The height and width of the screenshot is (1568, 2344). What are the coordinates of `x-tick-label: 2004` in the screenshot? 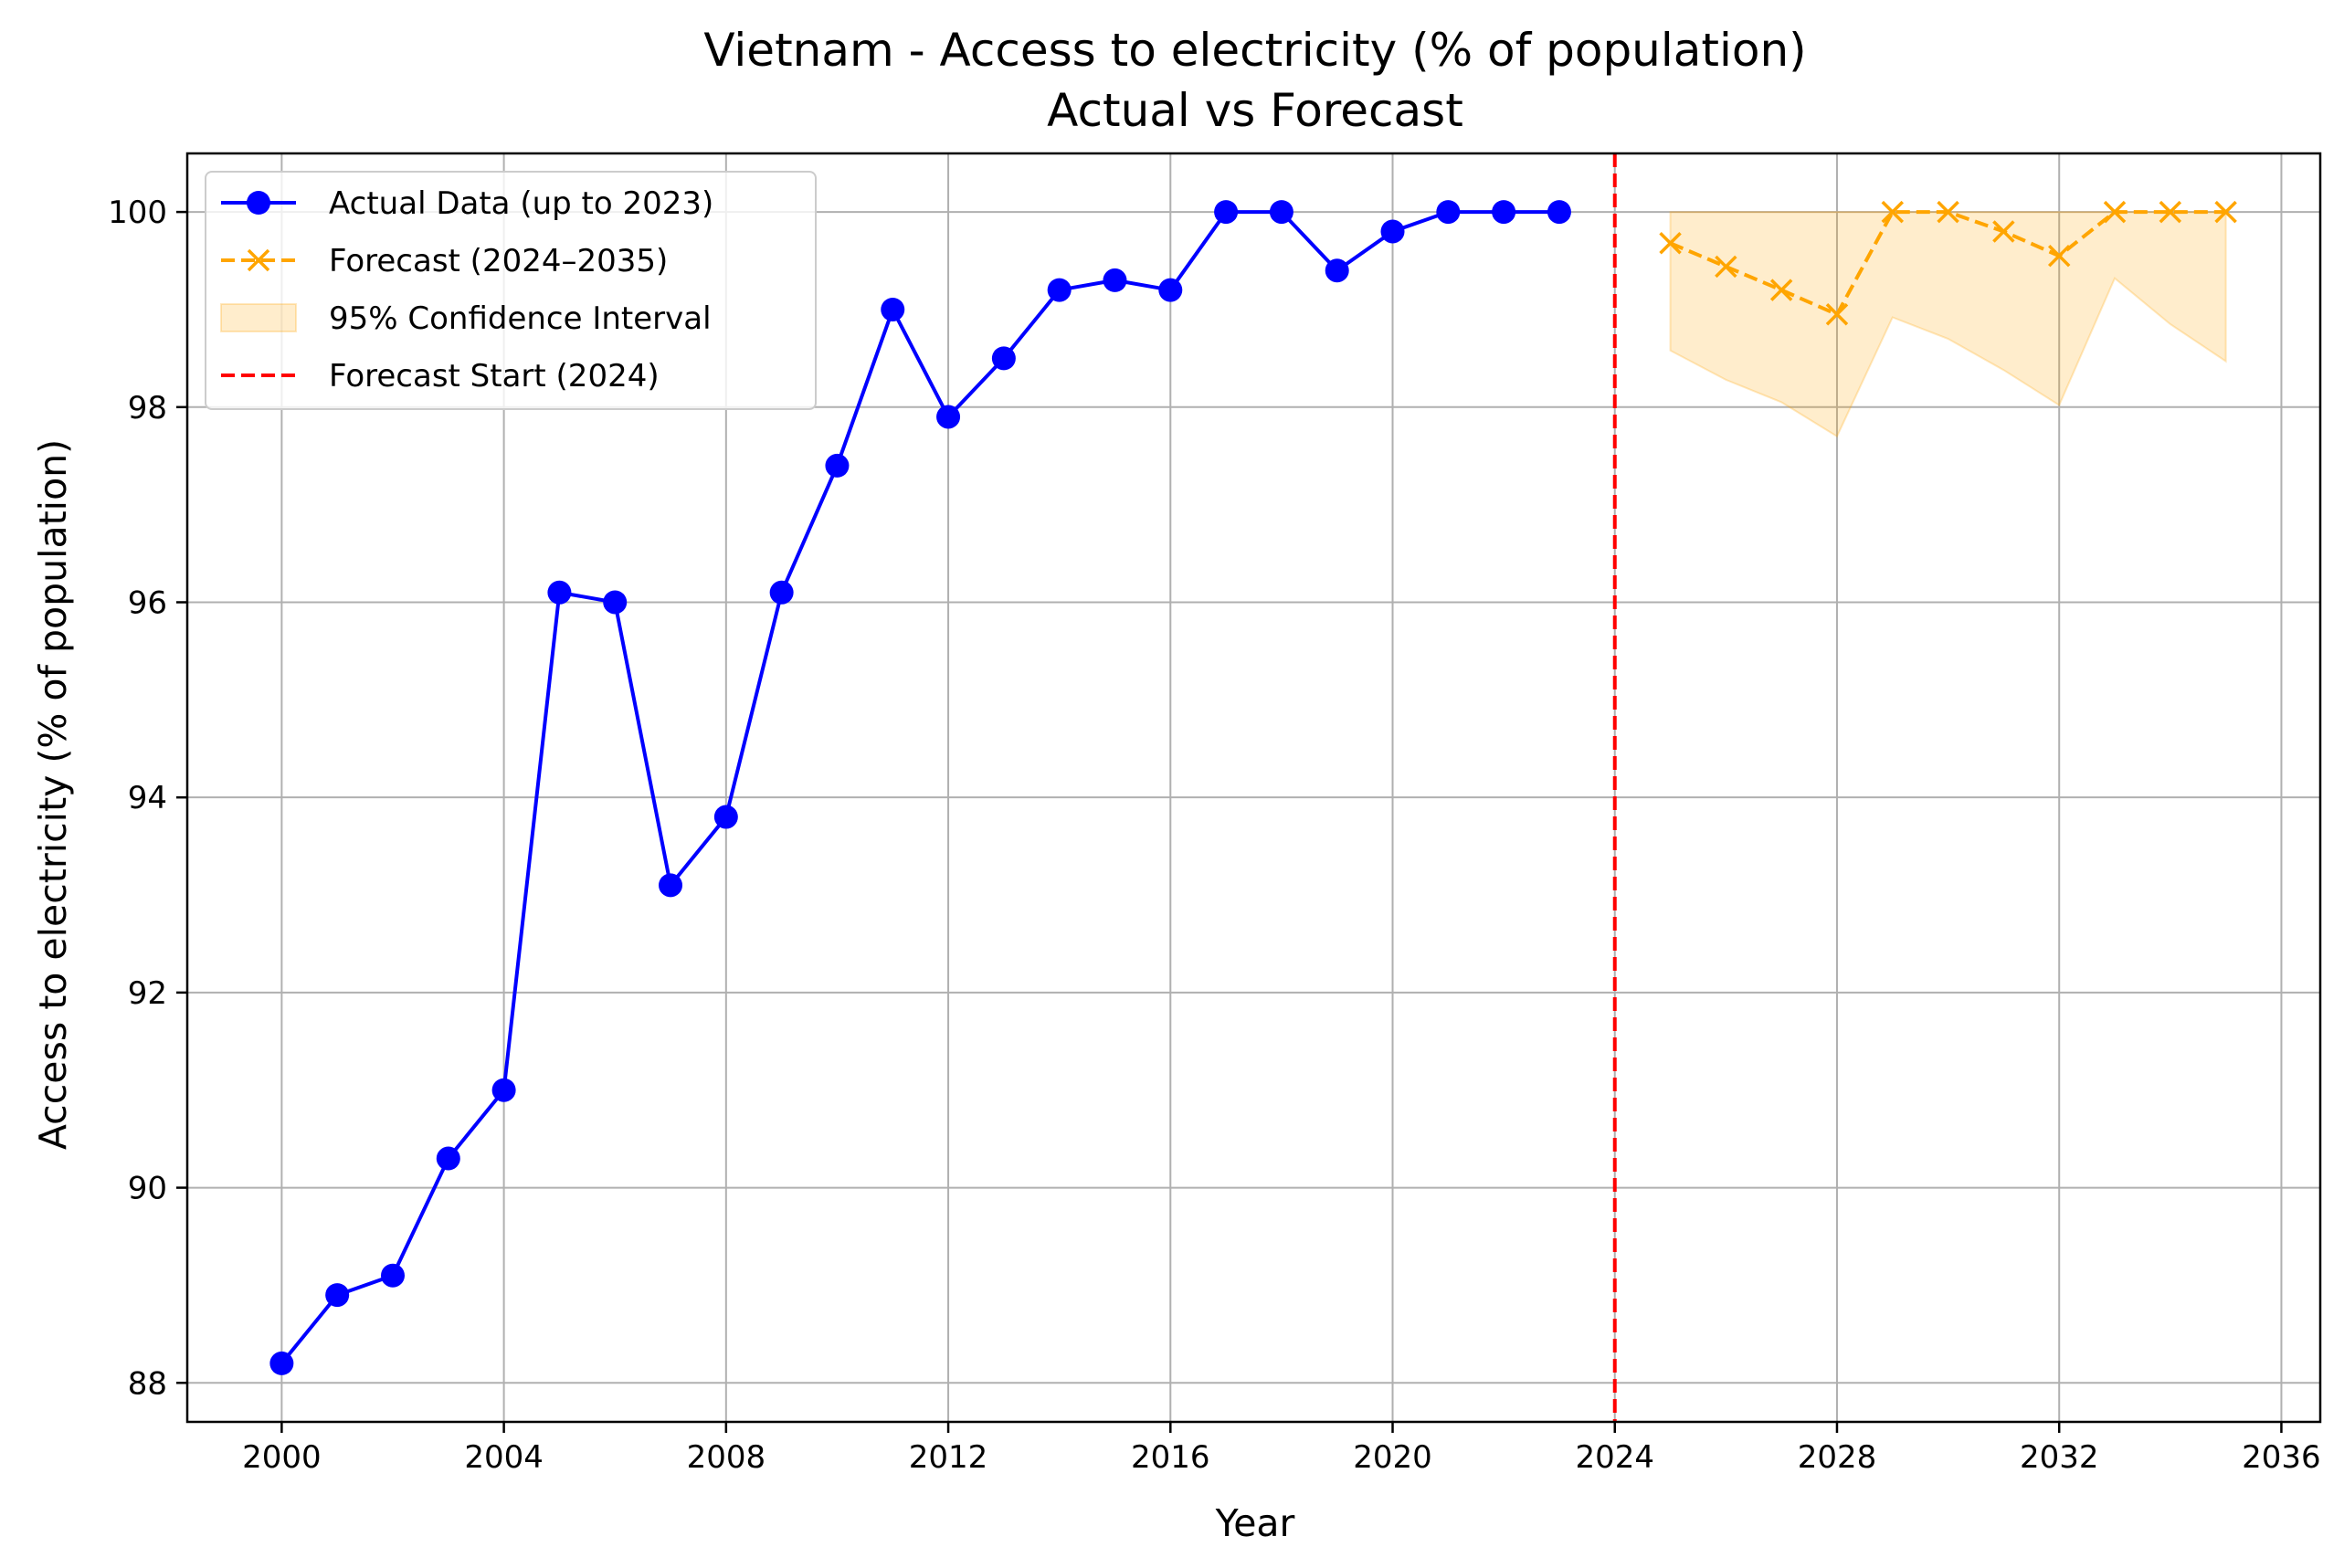 It's located at (504, 1457).